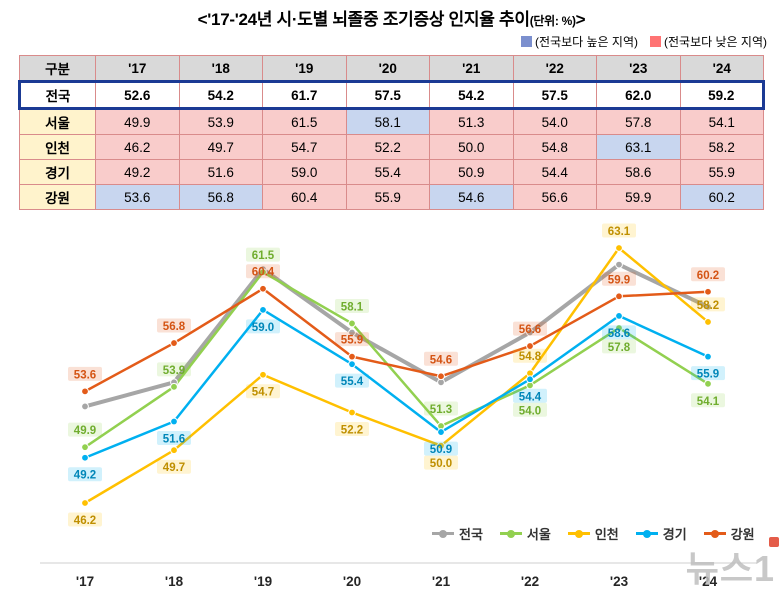 The image size is (783, 616). Describe the element at coordinates (441, 581) in the screenshot. I see `x-tick-label: '21` at that location.